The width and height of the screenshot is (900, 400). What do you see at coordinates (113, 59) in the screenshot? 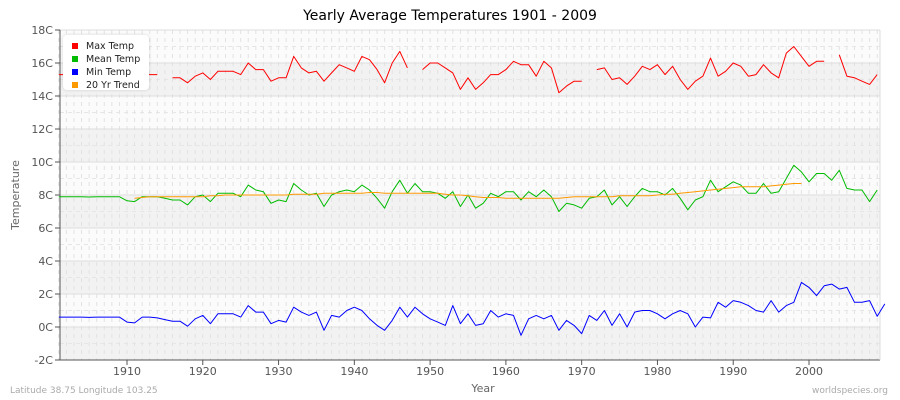
I see `legend-label: Mean Temp` at bounding box center [113, 59].